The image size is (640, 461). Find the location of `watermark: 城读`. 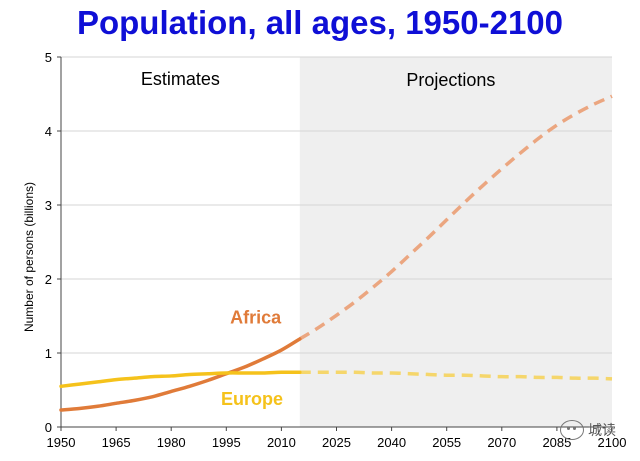

watermark: 城读 is located at coordinates (588, 430).